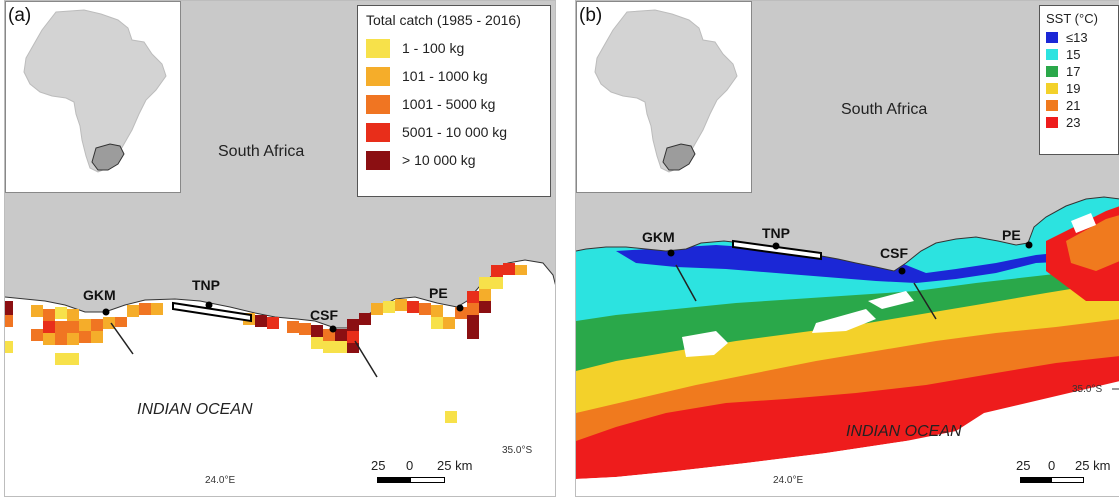  What do you see at coordinates (429, 472) in the screenshot?
I see `scale-bar: 25 0 25 km` at bounding box center [429, 472].